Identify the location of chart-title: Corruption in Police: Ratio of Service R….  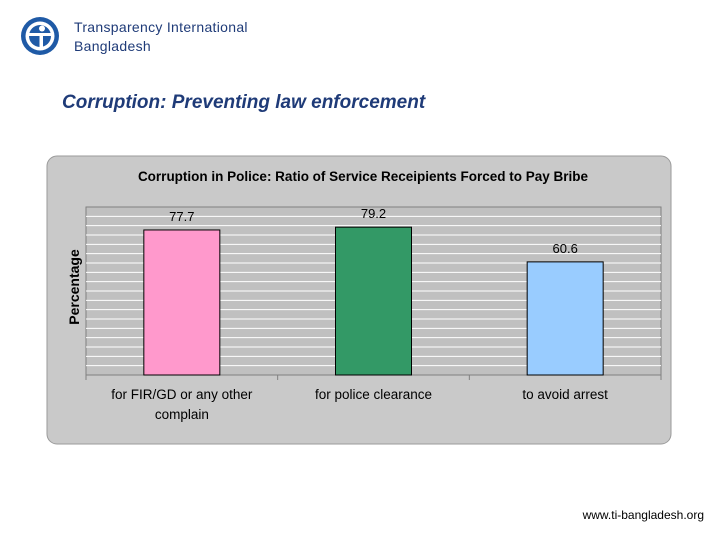
(363, 176).